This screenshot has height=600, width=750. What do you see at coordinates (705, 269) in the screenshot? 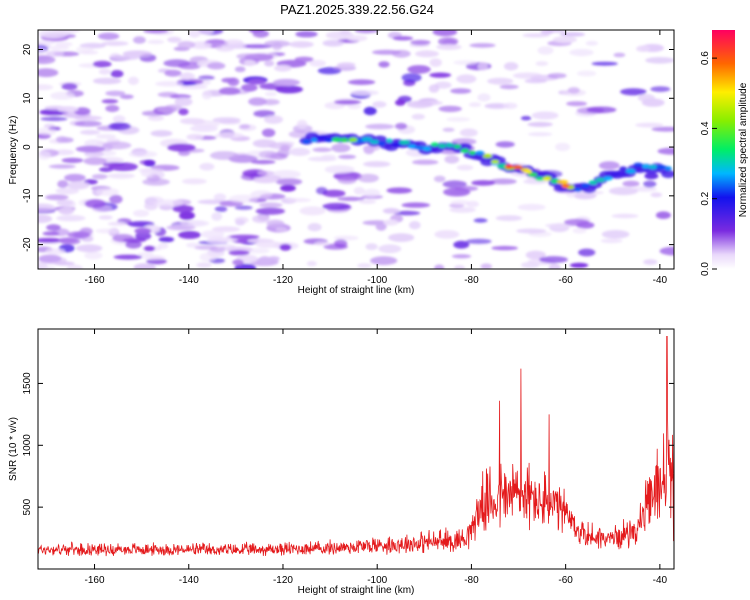
I see `colorbar-tick-label: 0.0` at bounding box center [705, 269].